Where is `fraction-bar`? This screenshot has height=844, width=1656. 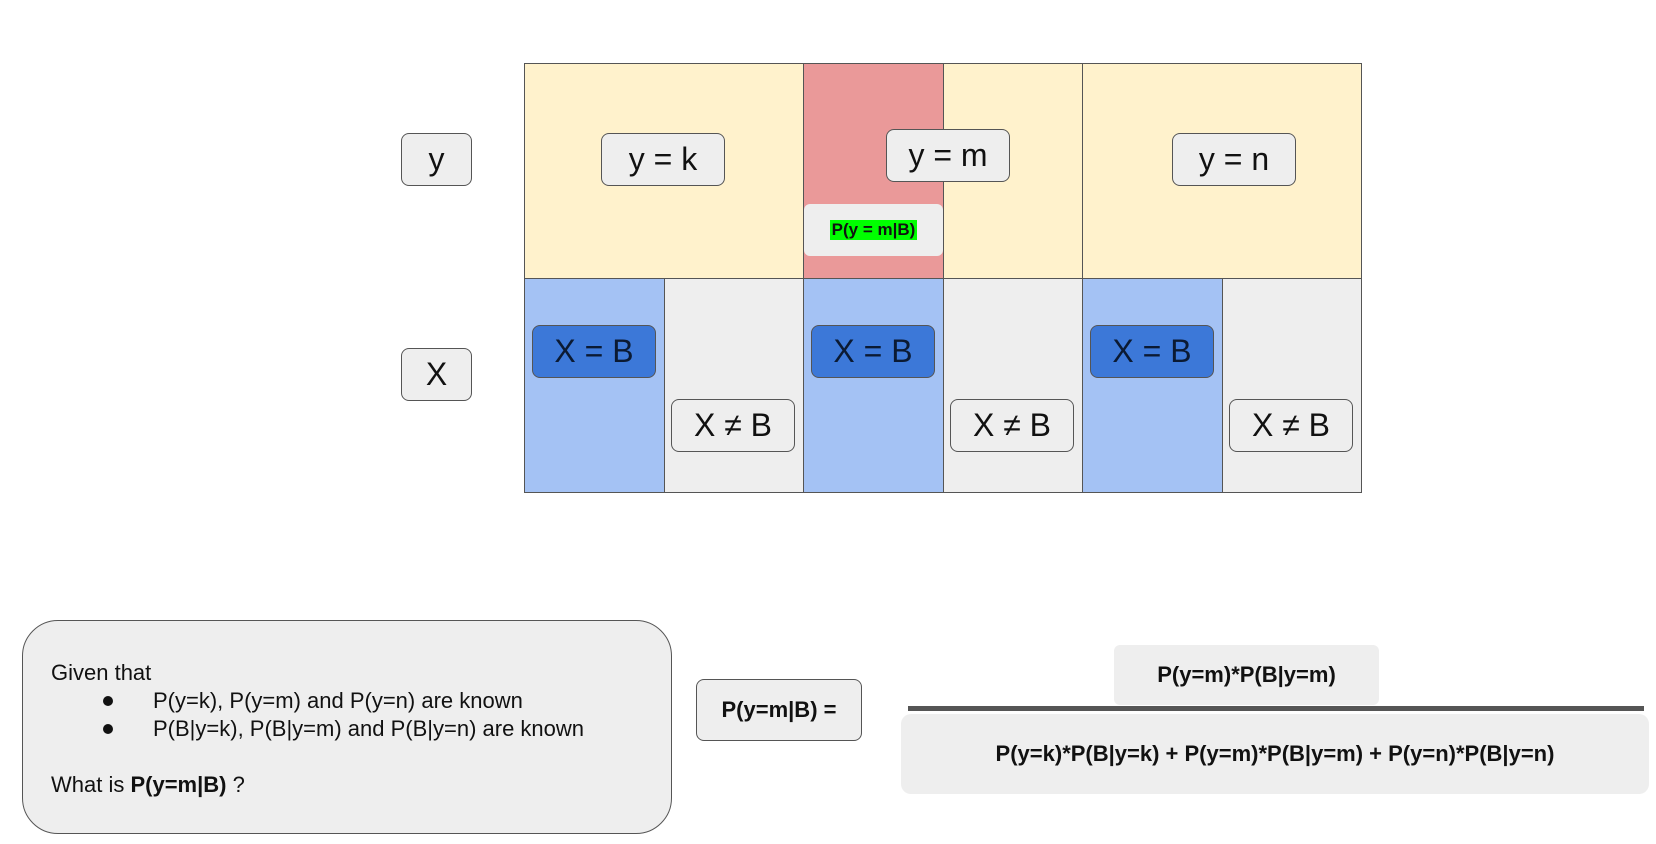
fraction-bar is located at coordinates (1276, 708).